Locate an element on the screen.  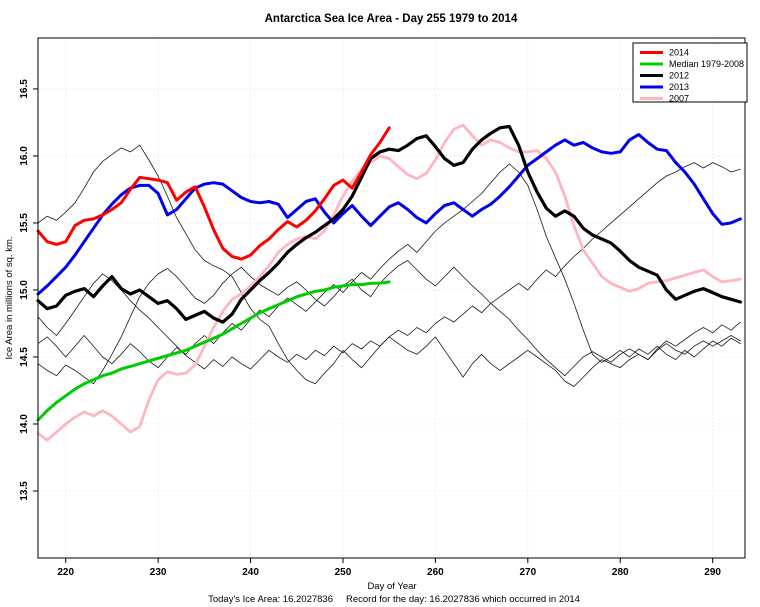
y-tick-label: 15.5 is located at coordinates (24, 223).